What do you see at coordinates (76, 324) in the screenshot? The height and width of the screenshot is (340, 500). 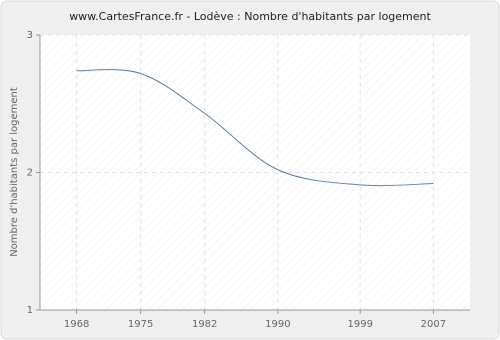 I see `x-tick-label: 1968` at bounding box center [76, 324].